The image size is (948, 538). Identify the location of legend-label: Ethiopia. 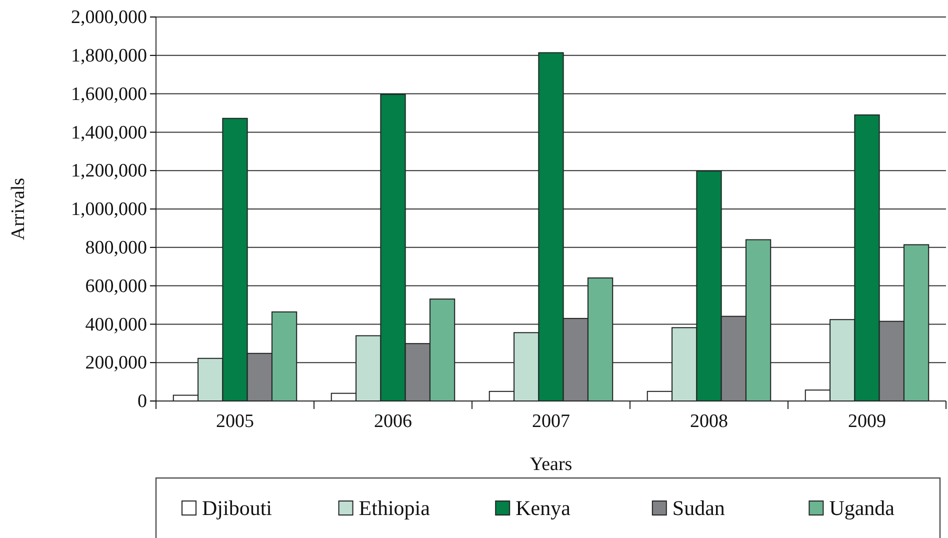
(394, 508).